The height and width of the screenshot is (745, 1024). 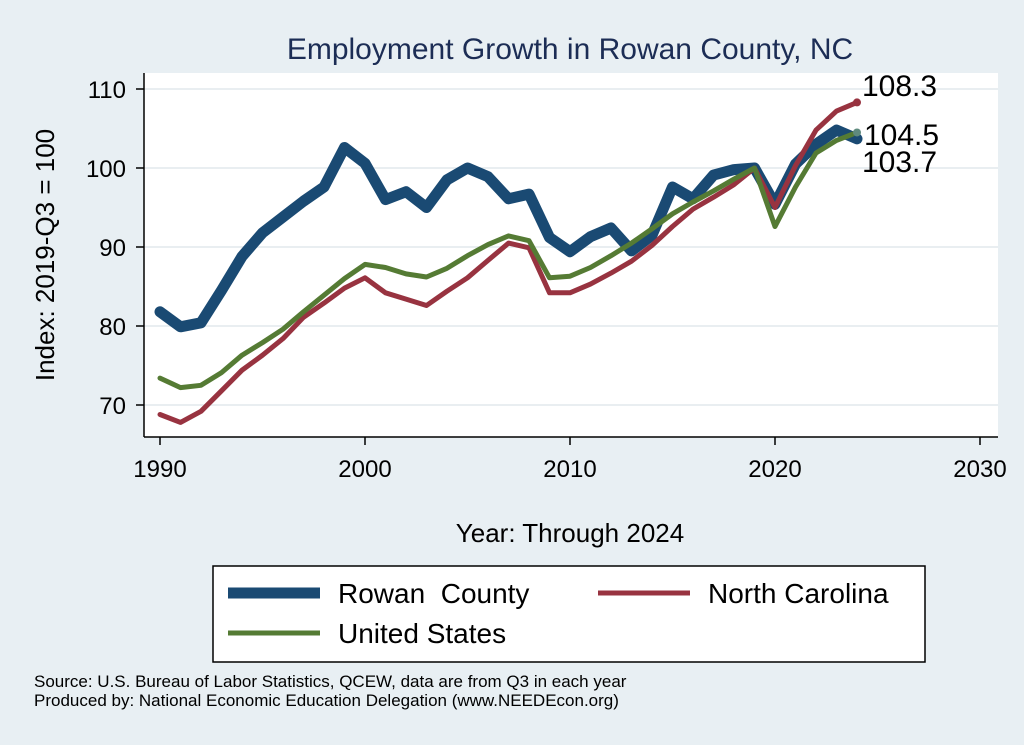 What do you see at coordinates (569, 469) in the screenshot?
I see `x-tick-label-2010: 2010` at bounding box center [569, 469].